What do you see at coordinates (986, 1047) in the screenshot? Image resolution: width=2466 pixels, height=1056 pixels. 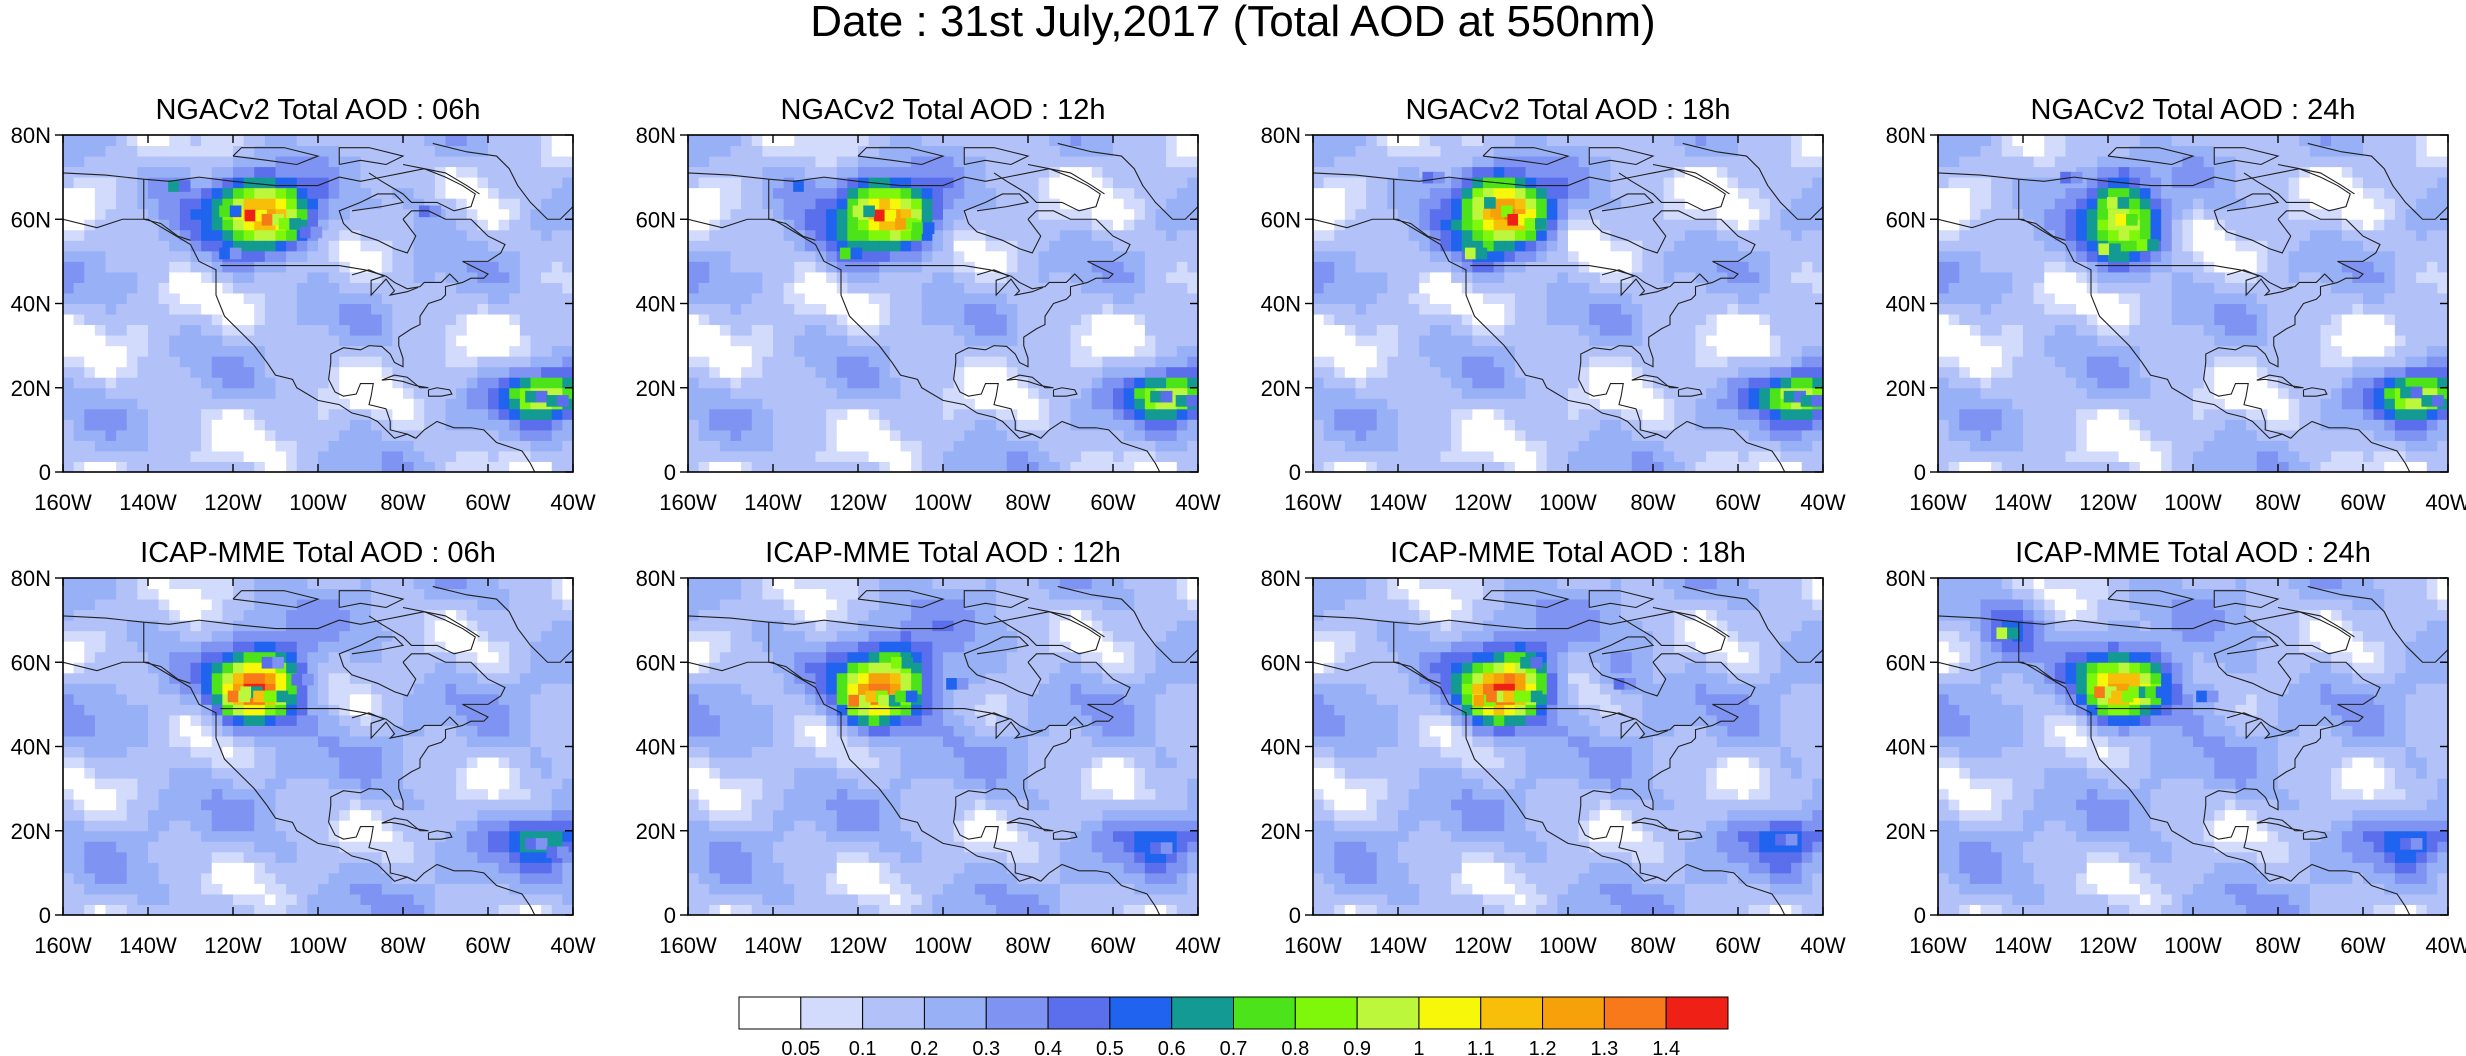 I see `colorbar-label: 0.3` at bounding box center [986, 1047].